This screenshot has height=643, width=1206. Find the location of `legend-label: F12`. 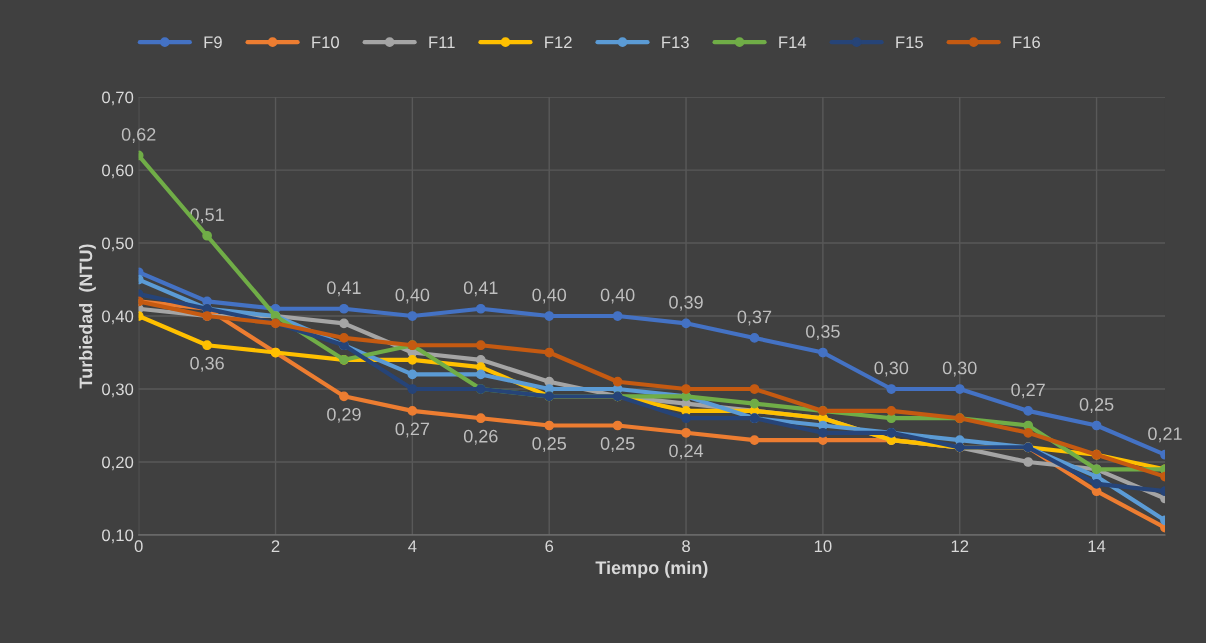

legend-label: F12 is located at coordinates (558, 42).